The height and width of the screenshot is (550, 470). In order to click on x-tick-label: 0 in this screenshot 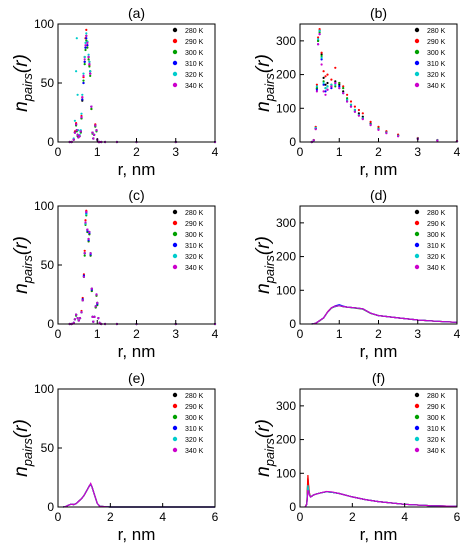, I will do `click(300, 152)`.